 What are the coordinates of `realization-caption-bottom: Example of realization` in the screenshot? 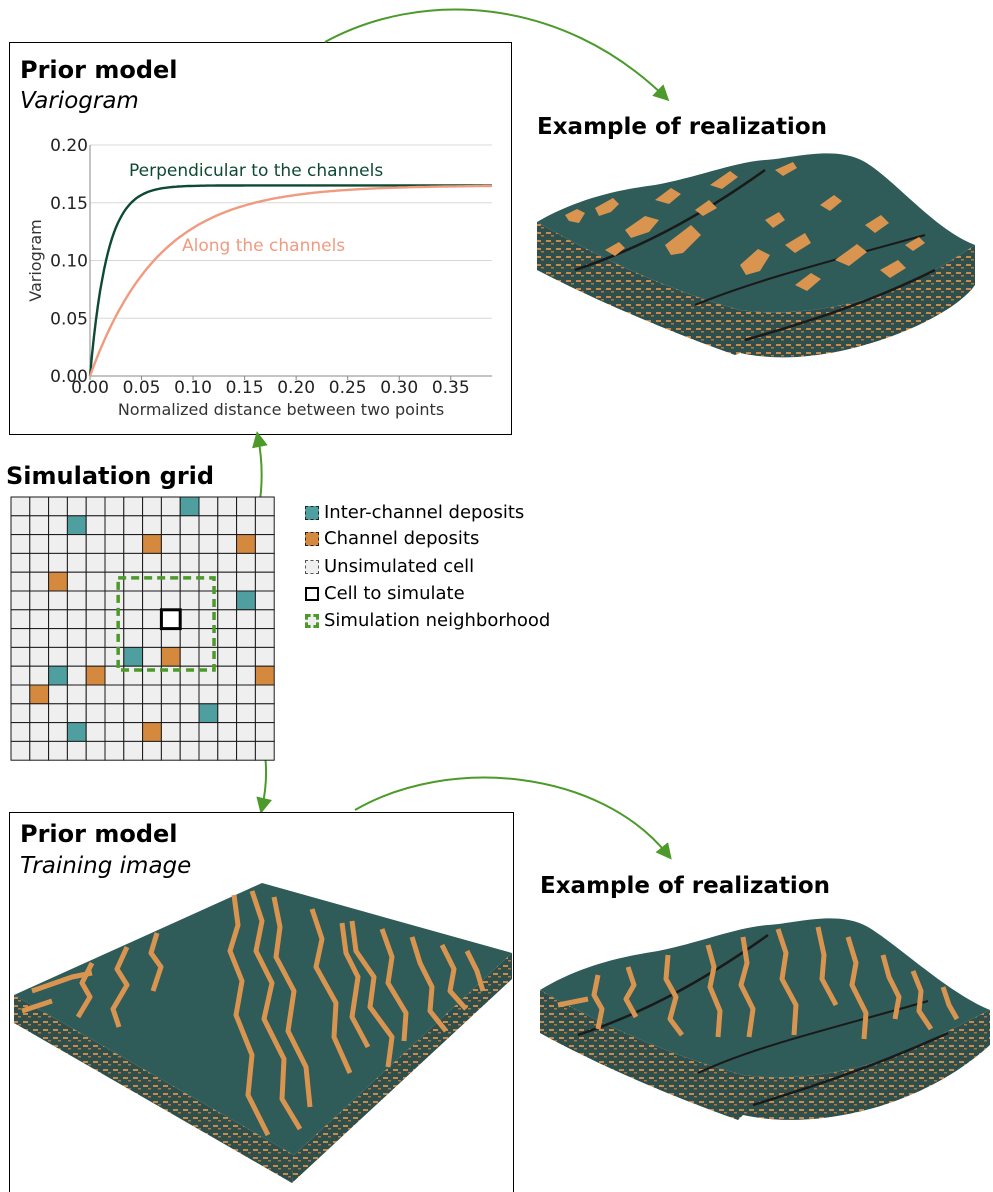 It's located at (685, 886).